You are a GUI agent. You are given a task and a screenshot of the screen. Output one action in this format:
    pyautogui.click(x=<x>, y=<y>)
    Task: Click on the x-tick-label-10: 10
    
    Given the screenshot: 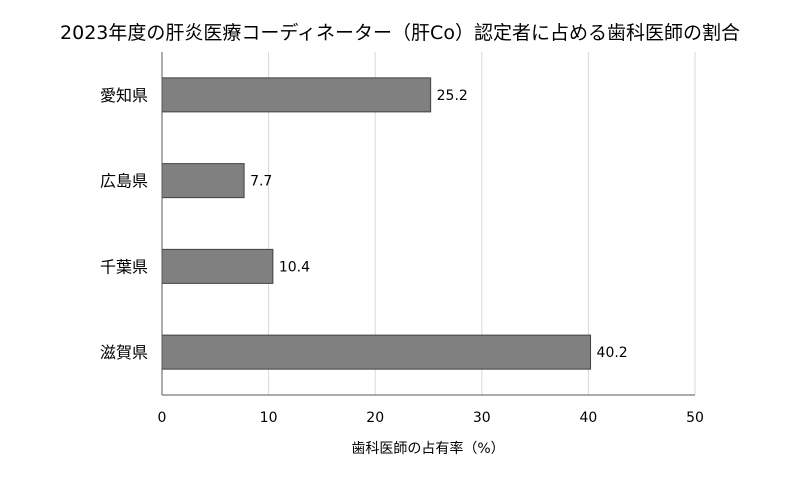 What is the action you would take?
    pyautogui.click(x=269, y=418)
    